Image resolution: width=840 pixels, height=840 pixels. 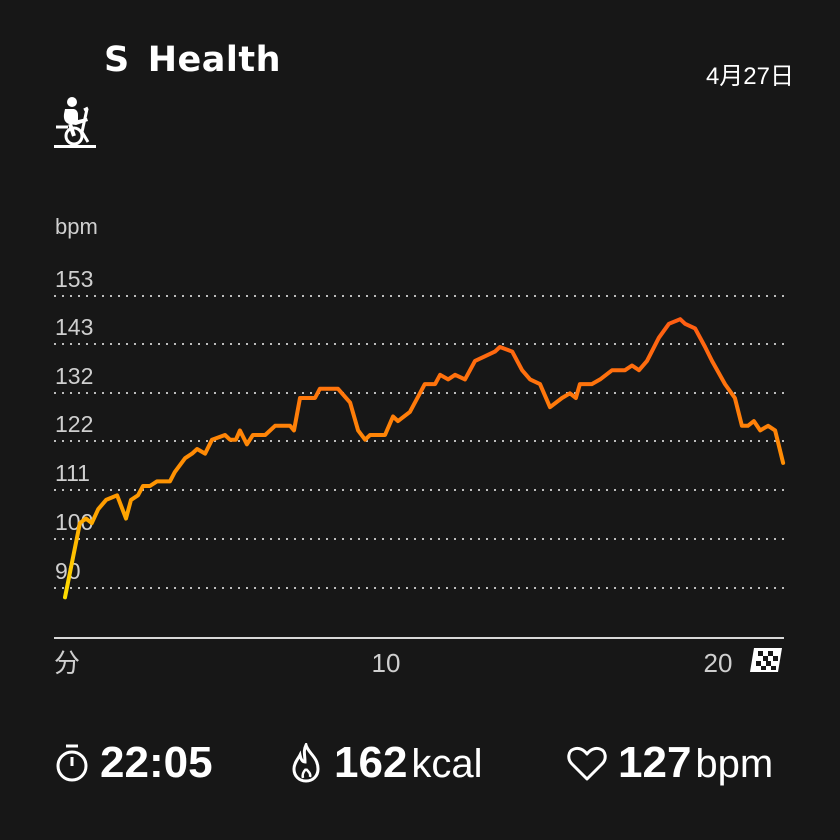 I want to click on heart-rate-value: 127, so click(x=655, y=762).